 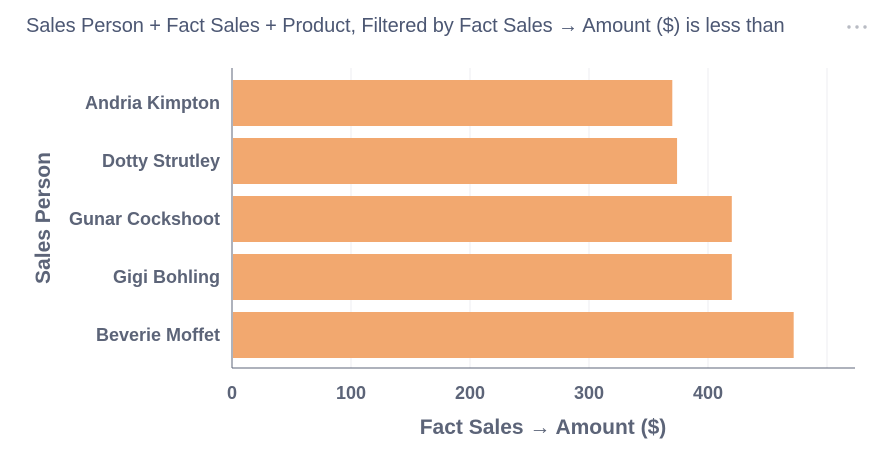 I want to click on x-tick-label: 200, so click(x=470, y=393).